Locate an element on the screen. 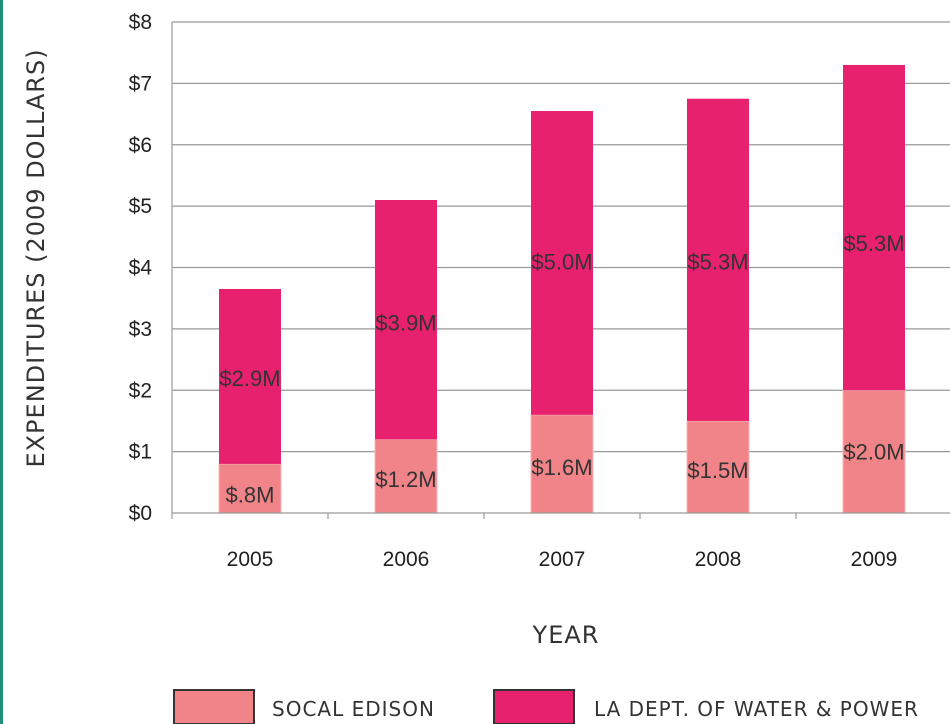  y-tick-label: $7 is located at coordinates (140, 83).